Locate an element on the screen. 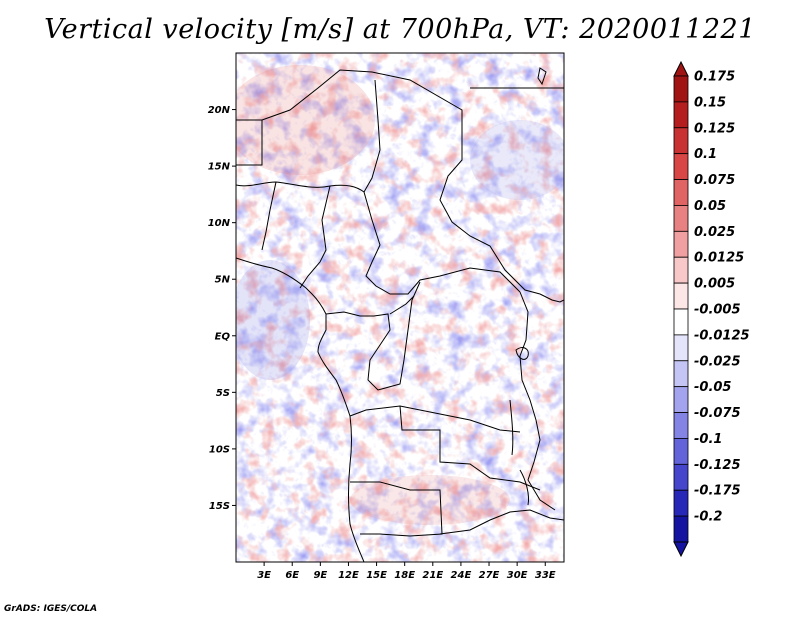 This screenshot has width=800, height=618. colorbar-label: 0.075 is located at coordinates (714, 180).